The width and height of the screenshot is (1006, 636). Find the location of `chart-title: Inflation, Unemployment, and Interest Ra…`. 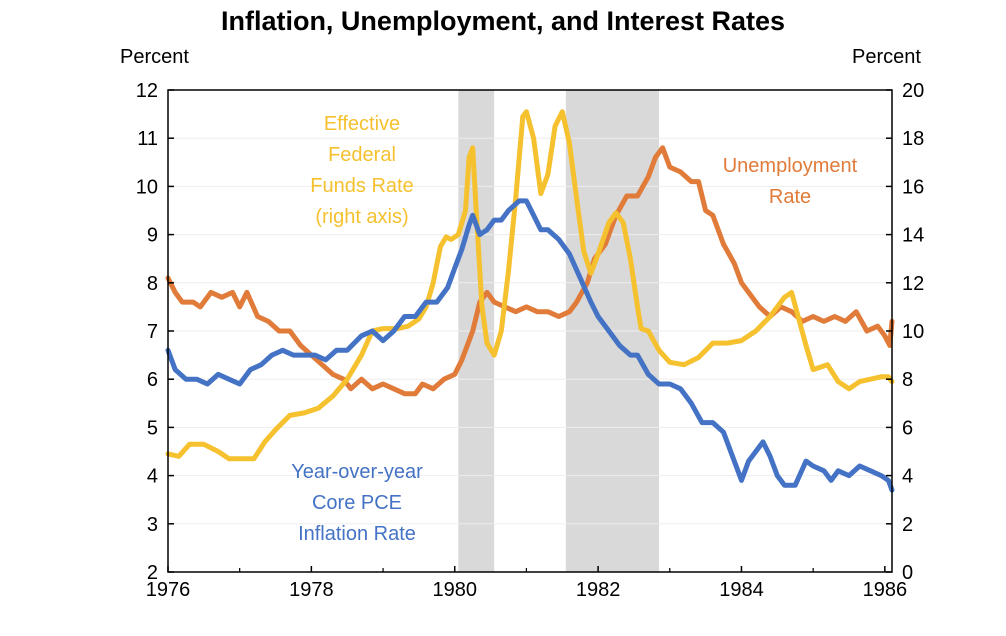

chart-title: Inflation, Unemployment, and Interest Ra… is located at coordinates (503, 21).